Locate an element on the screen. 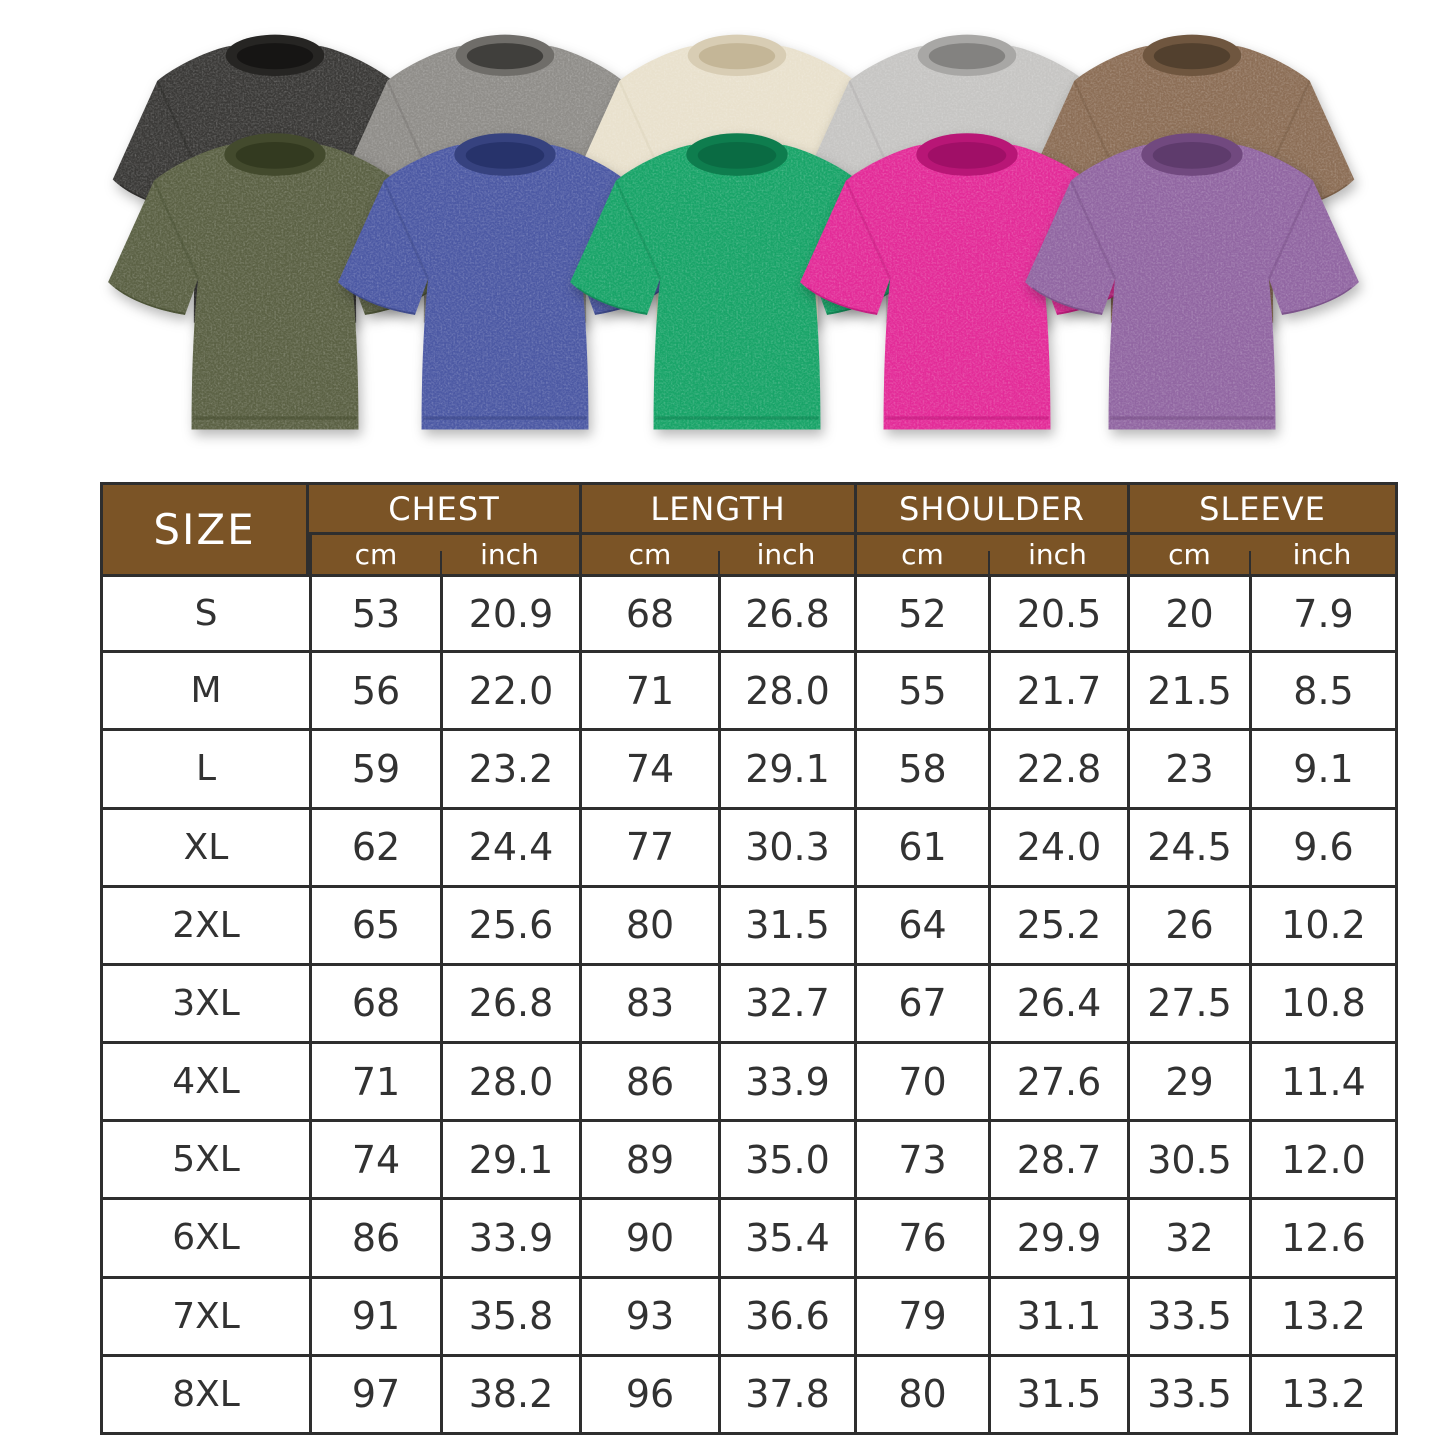 The width and height of the screenshot is (1445, 1445). size-row-XL: XL 62 24.4 77 30.3 61 24.0 24.5 9.6 is located at coordinates (749, 845).